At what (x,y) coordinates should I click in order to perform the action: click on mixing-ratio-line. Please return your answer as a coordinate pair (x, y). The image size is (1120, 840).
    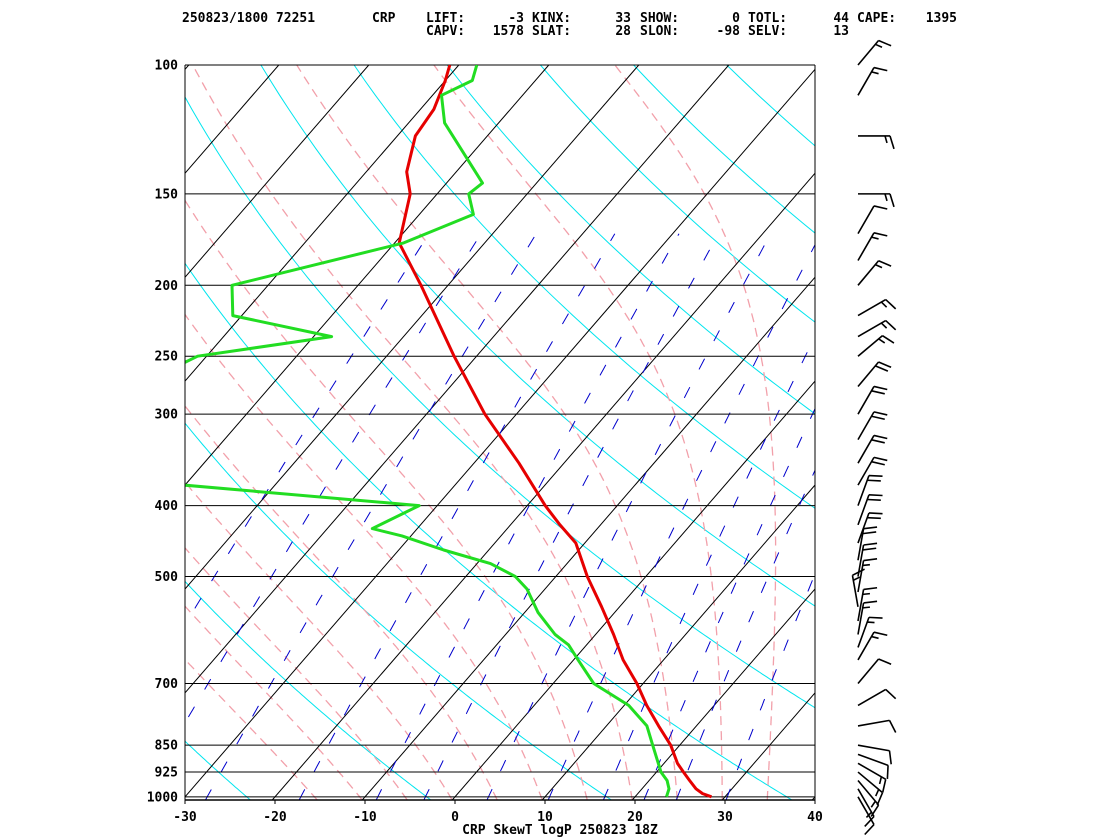
    Looking at the image, I should click on (745, 634).